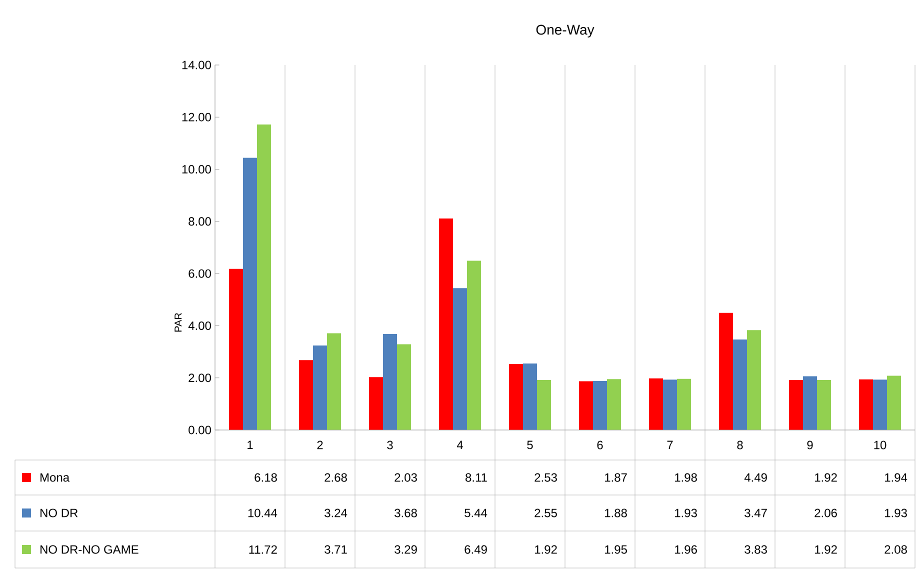 The width and height of the screenshot is (924, 571). What do you see at coordinates (686, 549) in the screenshot?
I see `data-label: 1.96` at bounding box center [686, 549].